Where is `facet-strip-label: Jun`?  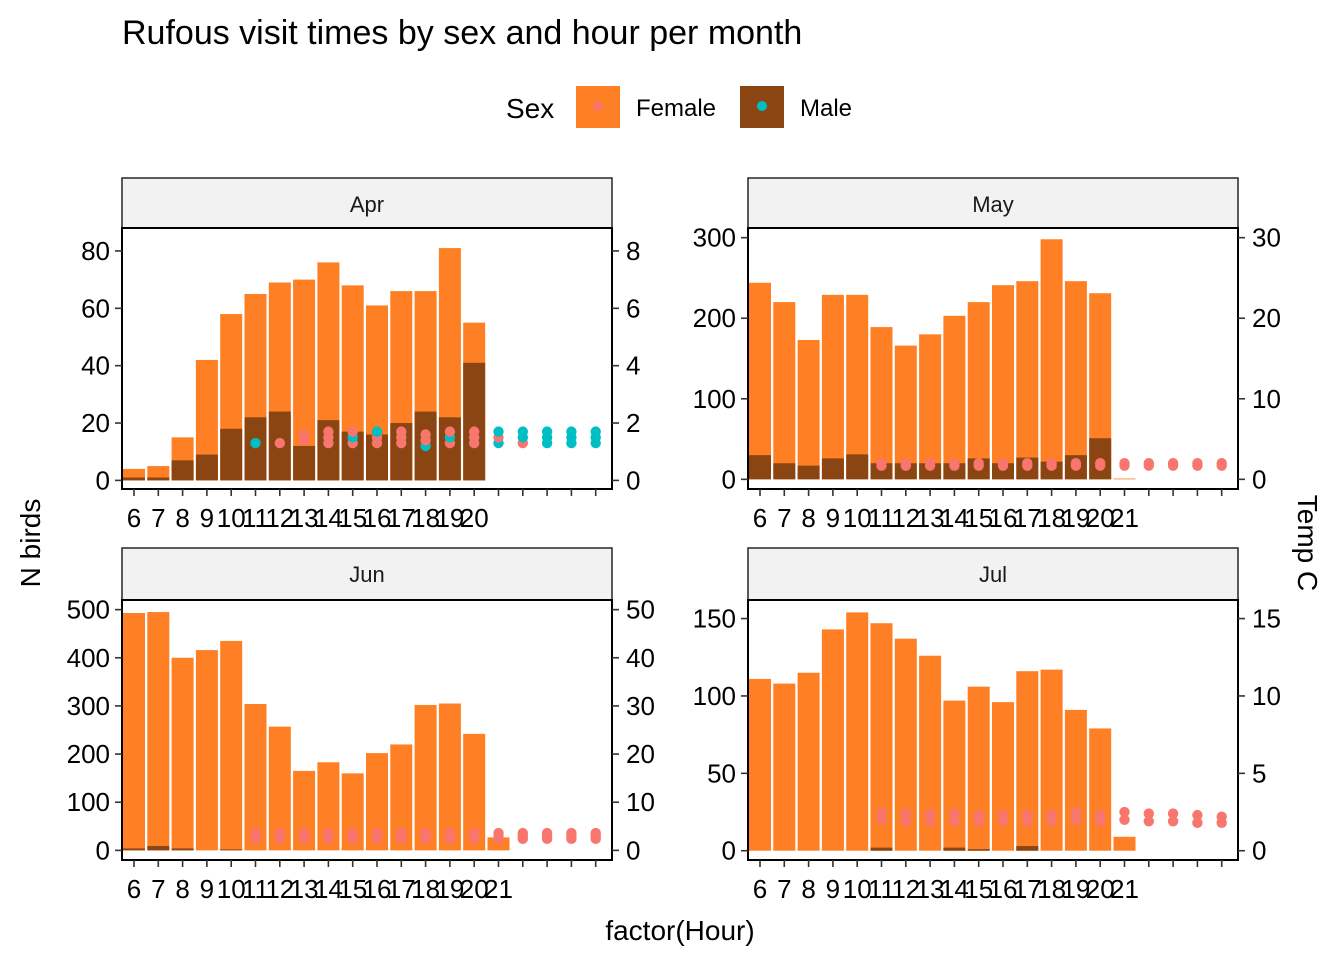
facet-strip-label: Jun is located at coordinates (366, 574).